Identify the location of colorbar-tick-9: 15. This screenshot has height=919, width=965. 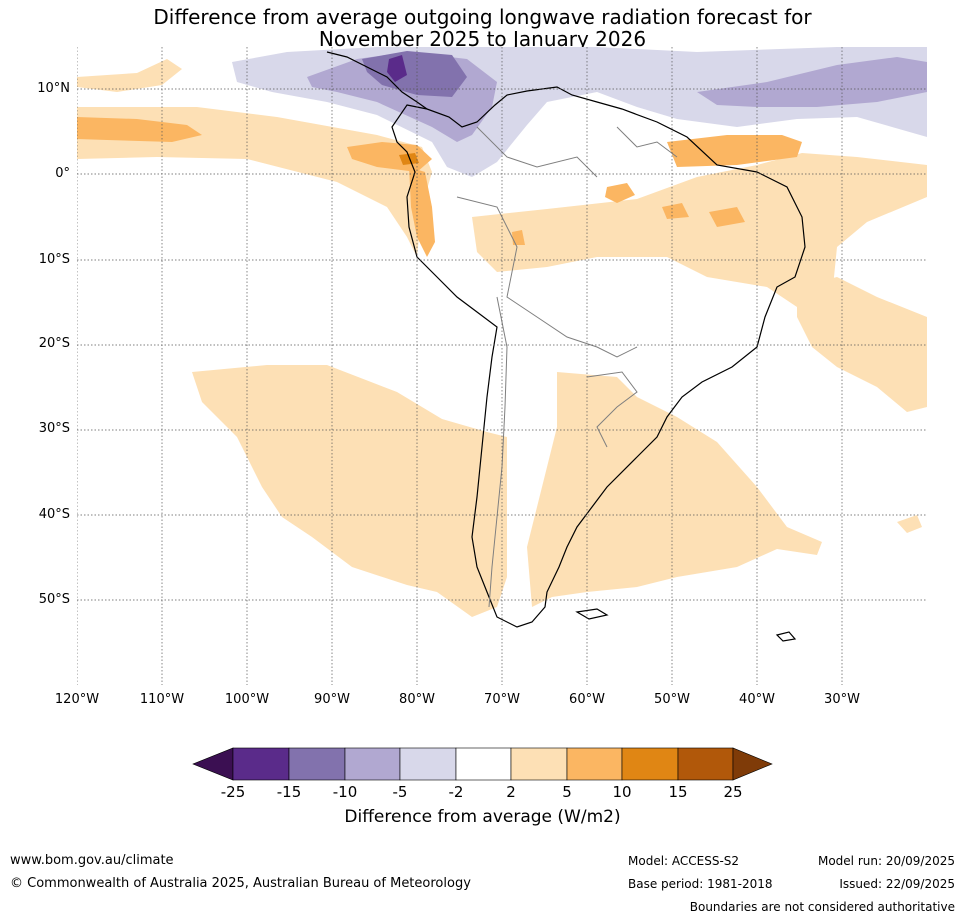
(678, 792).